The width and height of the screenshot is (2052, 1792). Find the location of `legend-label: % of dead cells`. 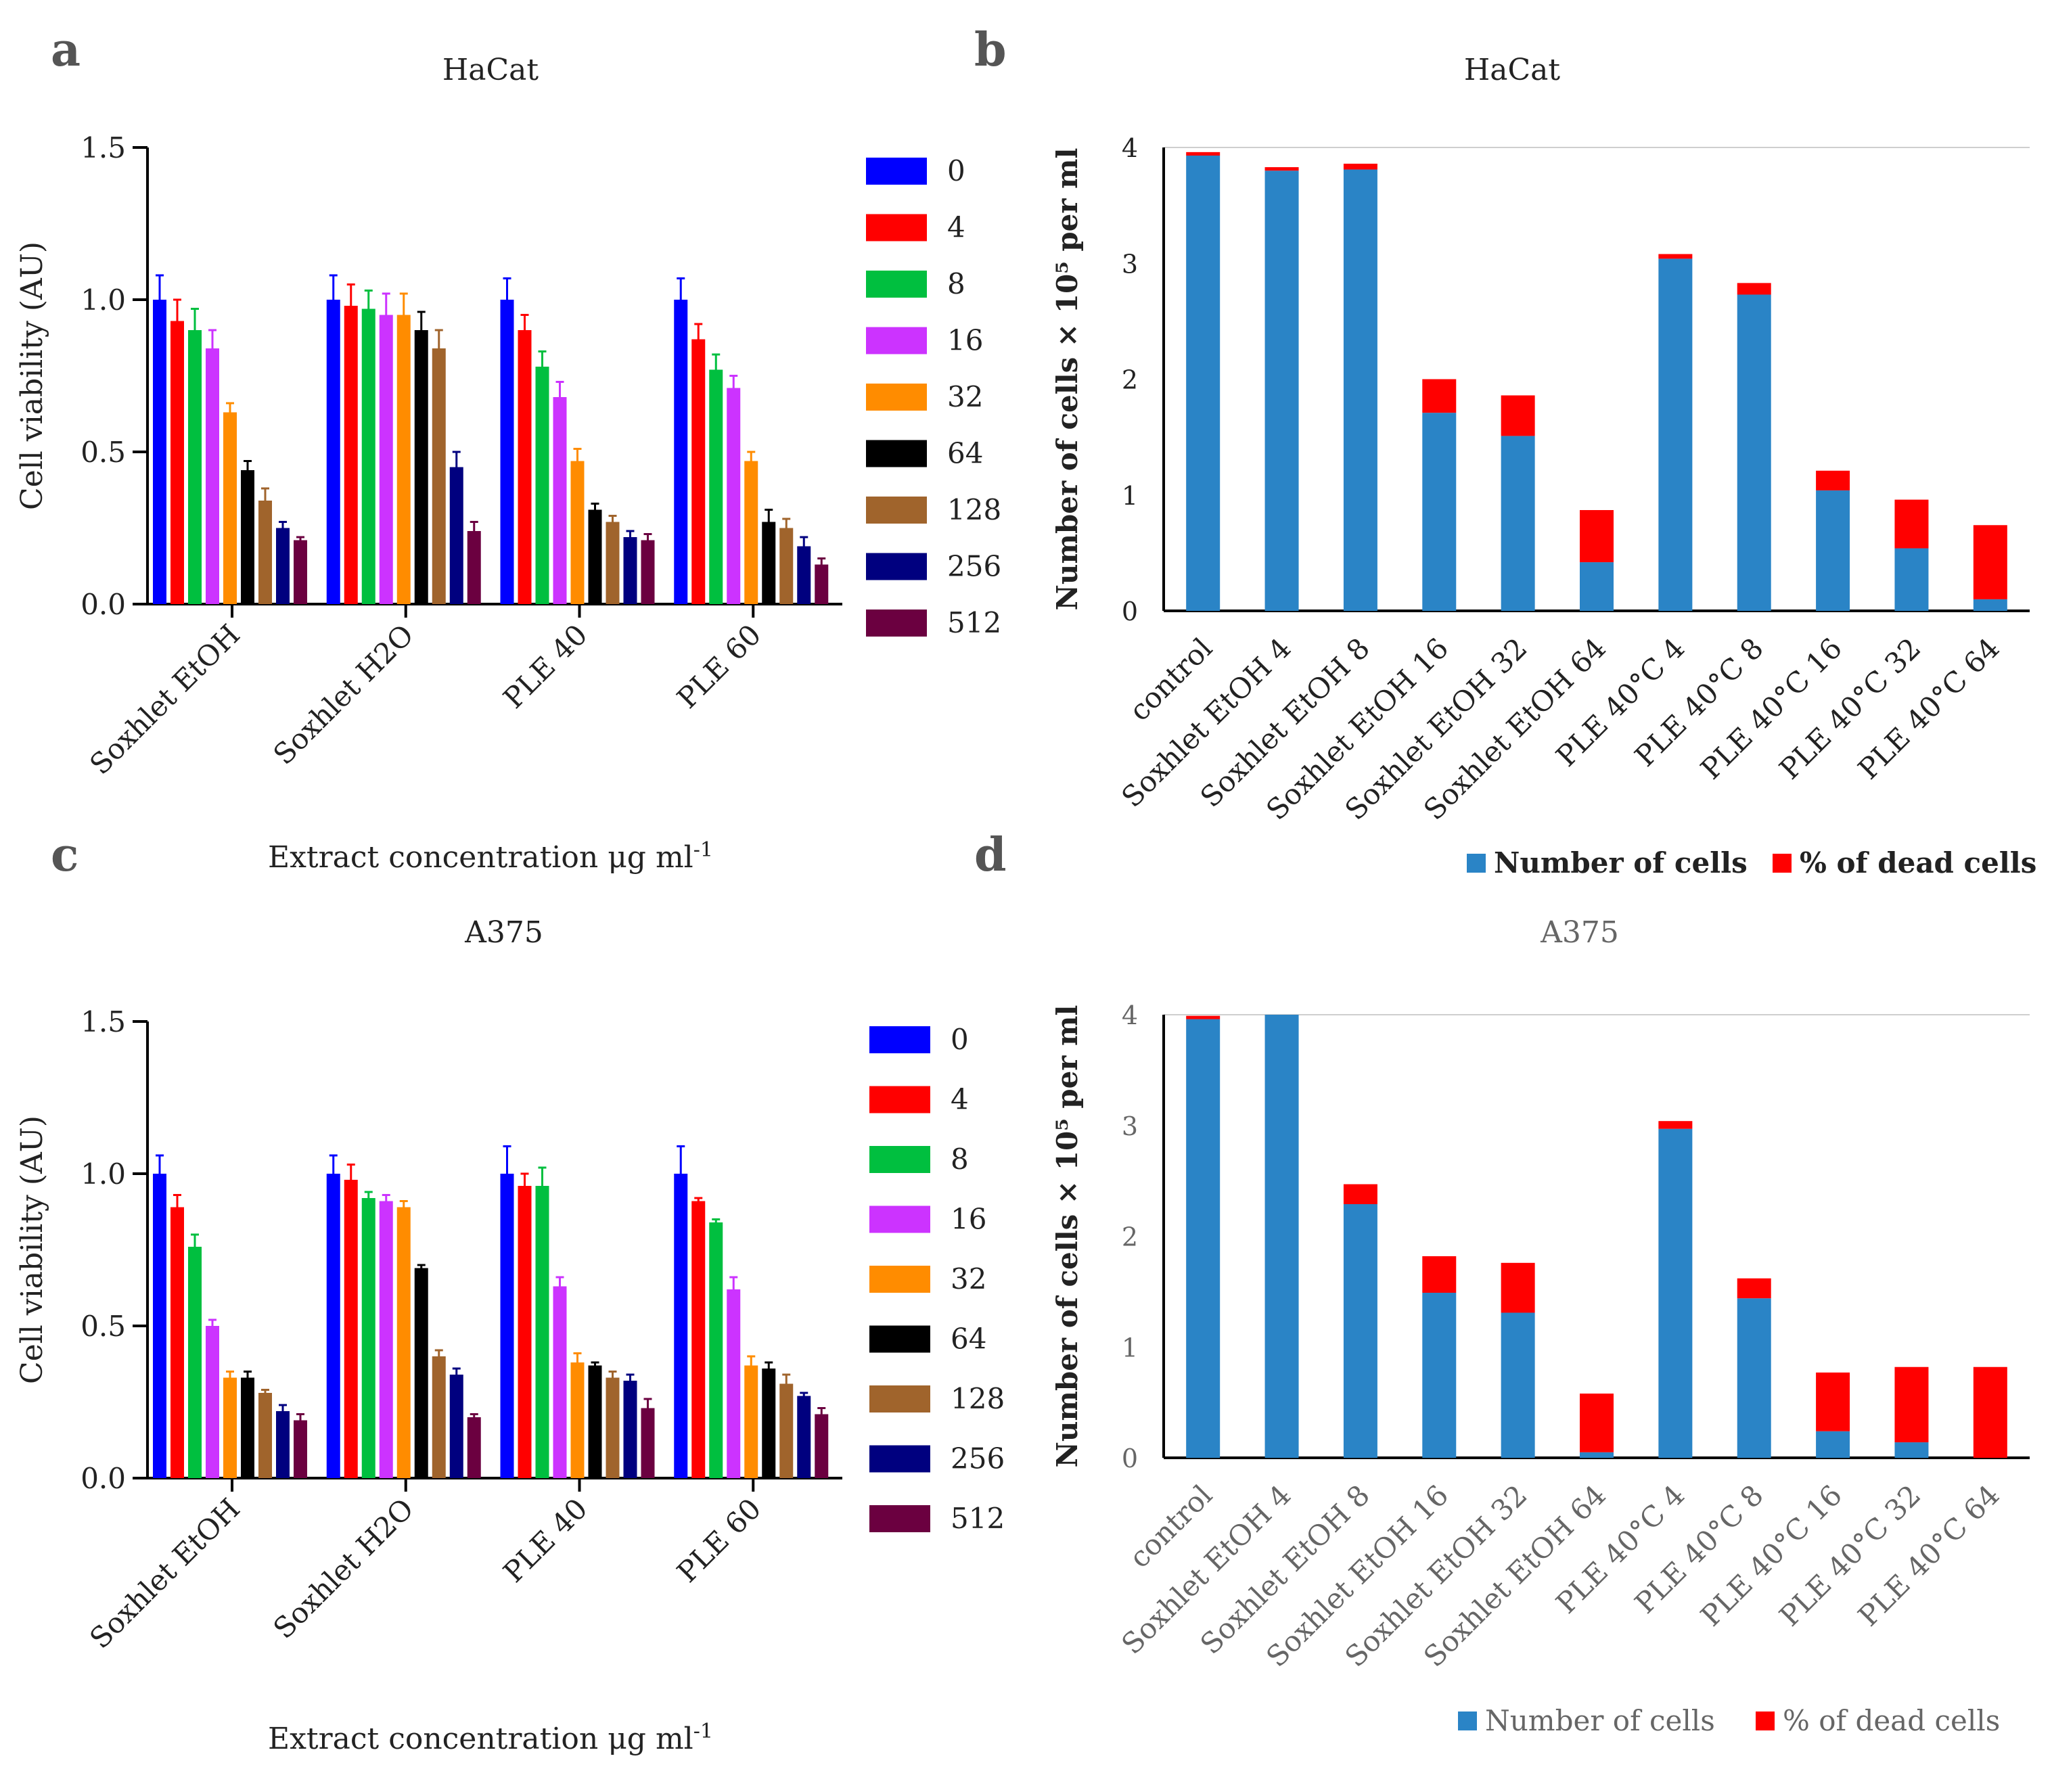

legend-label: % of dead cells is located at coordinates (1918, 862).